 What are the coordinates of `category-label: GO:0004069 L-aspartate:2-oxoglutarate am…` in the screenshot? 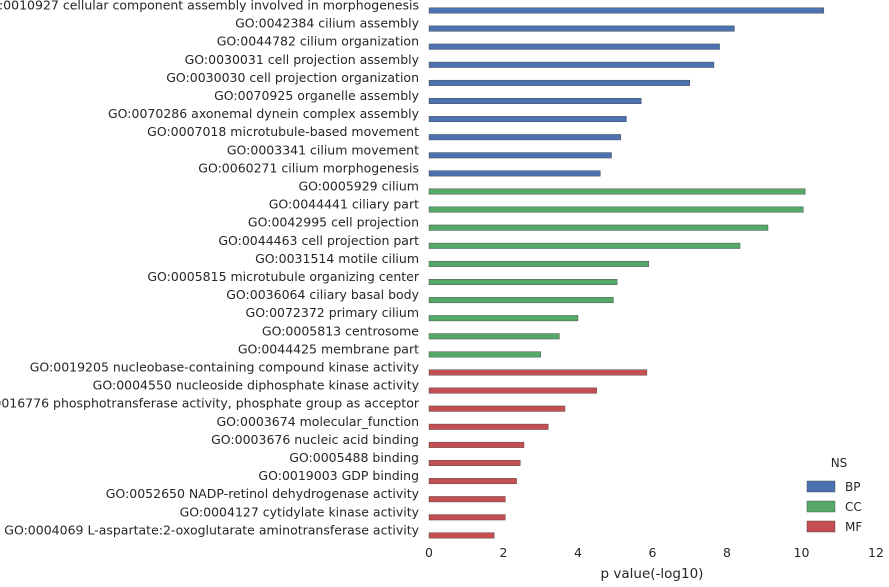 It's located at (211, 529).